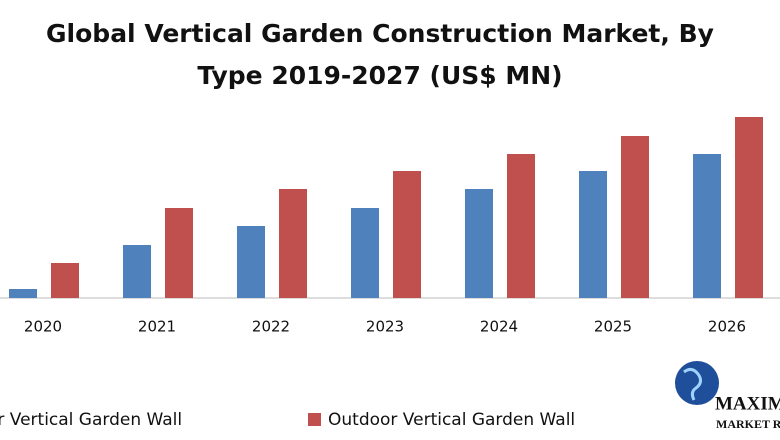 The image size is (780, 440). Describe the element at coordinates (727, 327) in the screenshot. I see `x-tick-label: 2026` at that location.